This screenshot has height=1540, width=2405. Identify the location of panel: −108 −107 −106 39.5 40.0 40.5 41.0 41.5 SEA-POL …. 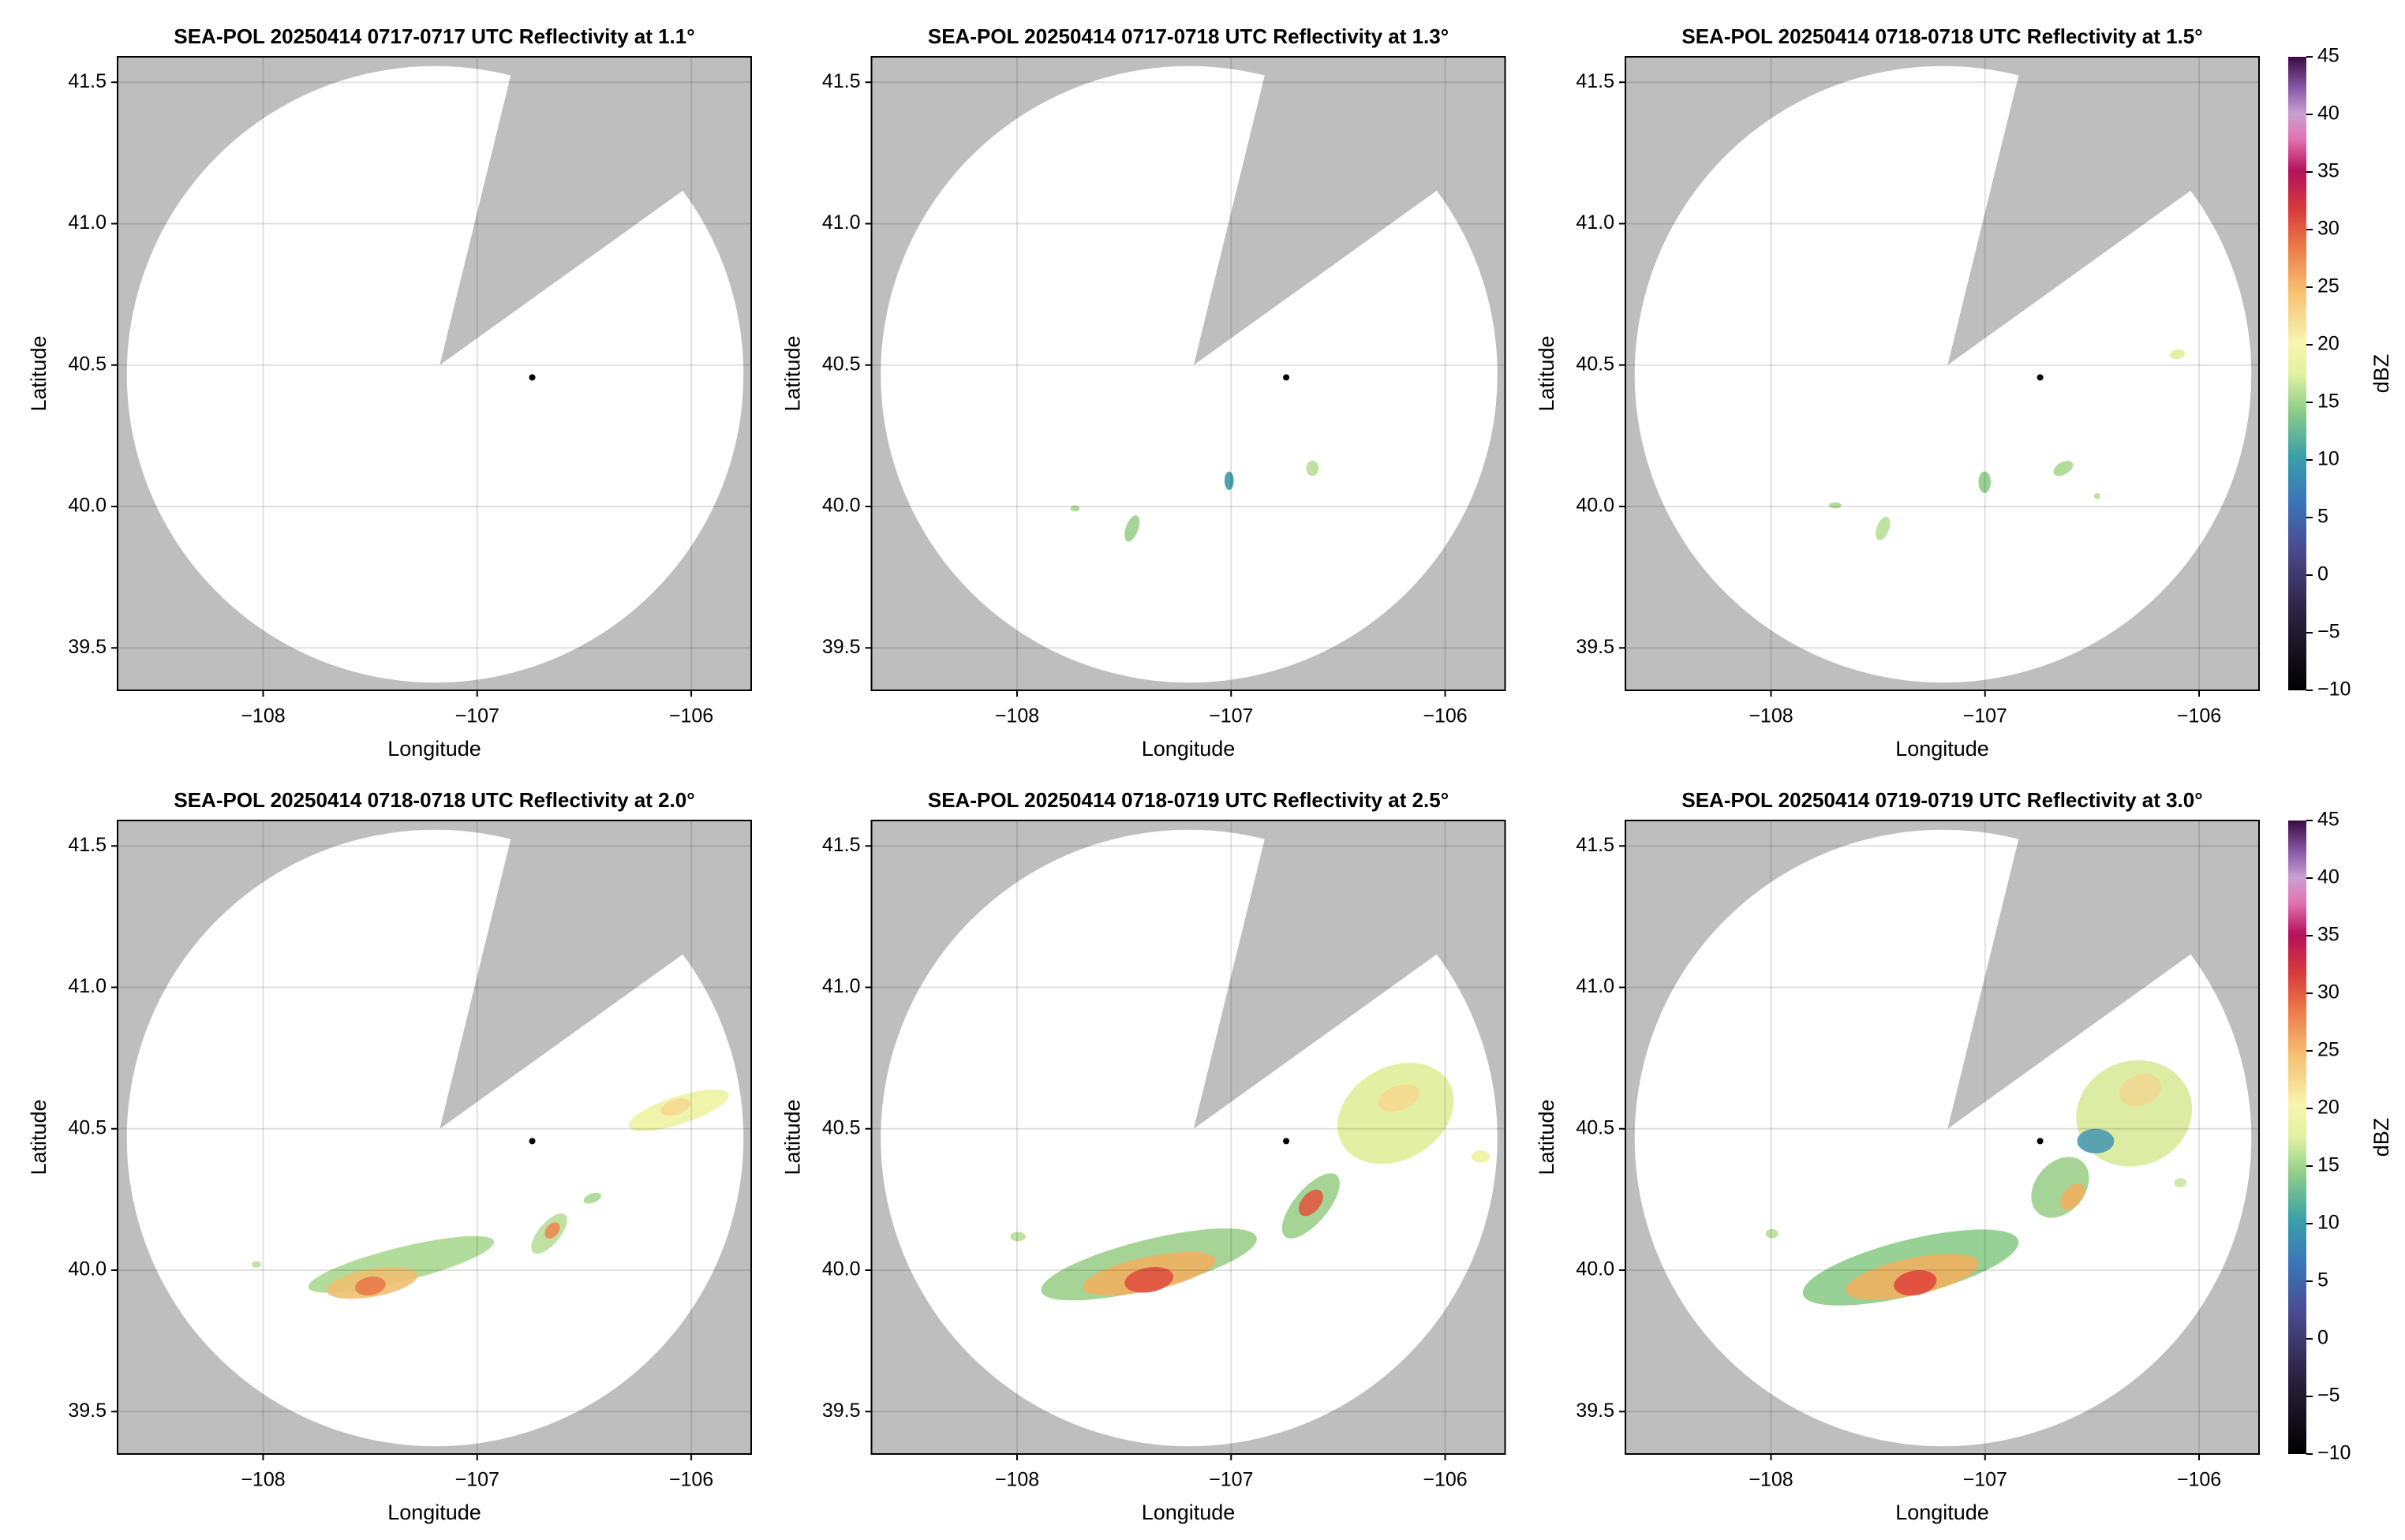
(1143, 392).